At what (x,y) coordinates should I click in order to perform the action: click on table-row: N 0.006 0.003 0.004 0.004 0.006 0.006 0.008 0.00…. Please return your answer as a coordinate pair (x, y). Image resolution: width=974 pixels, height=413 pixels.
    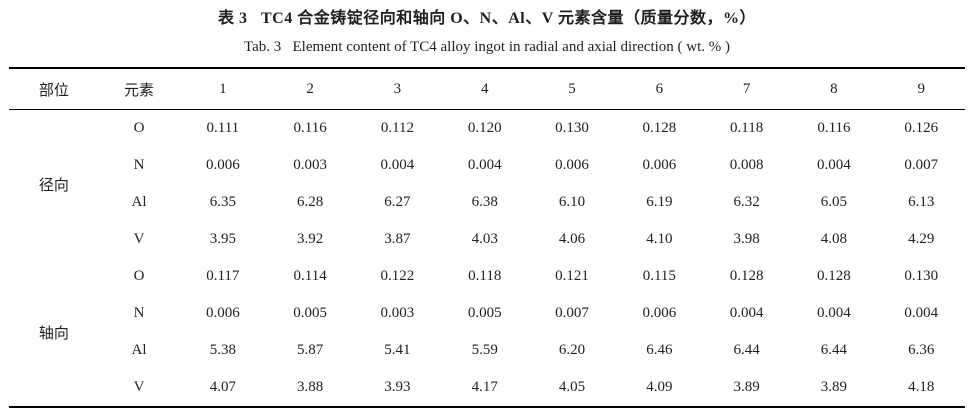
    Looking at the image, I should click on (487, 165).